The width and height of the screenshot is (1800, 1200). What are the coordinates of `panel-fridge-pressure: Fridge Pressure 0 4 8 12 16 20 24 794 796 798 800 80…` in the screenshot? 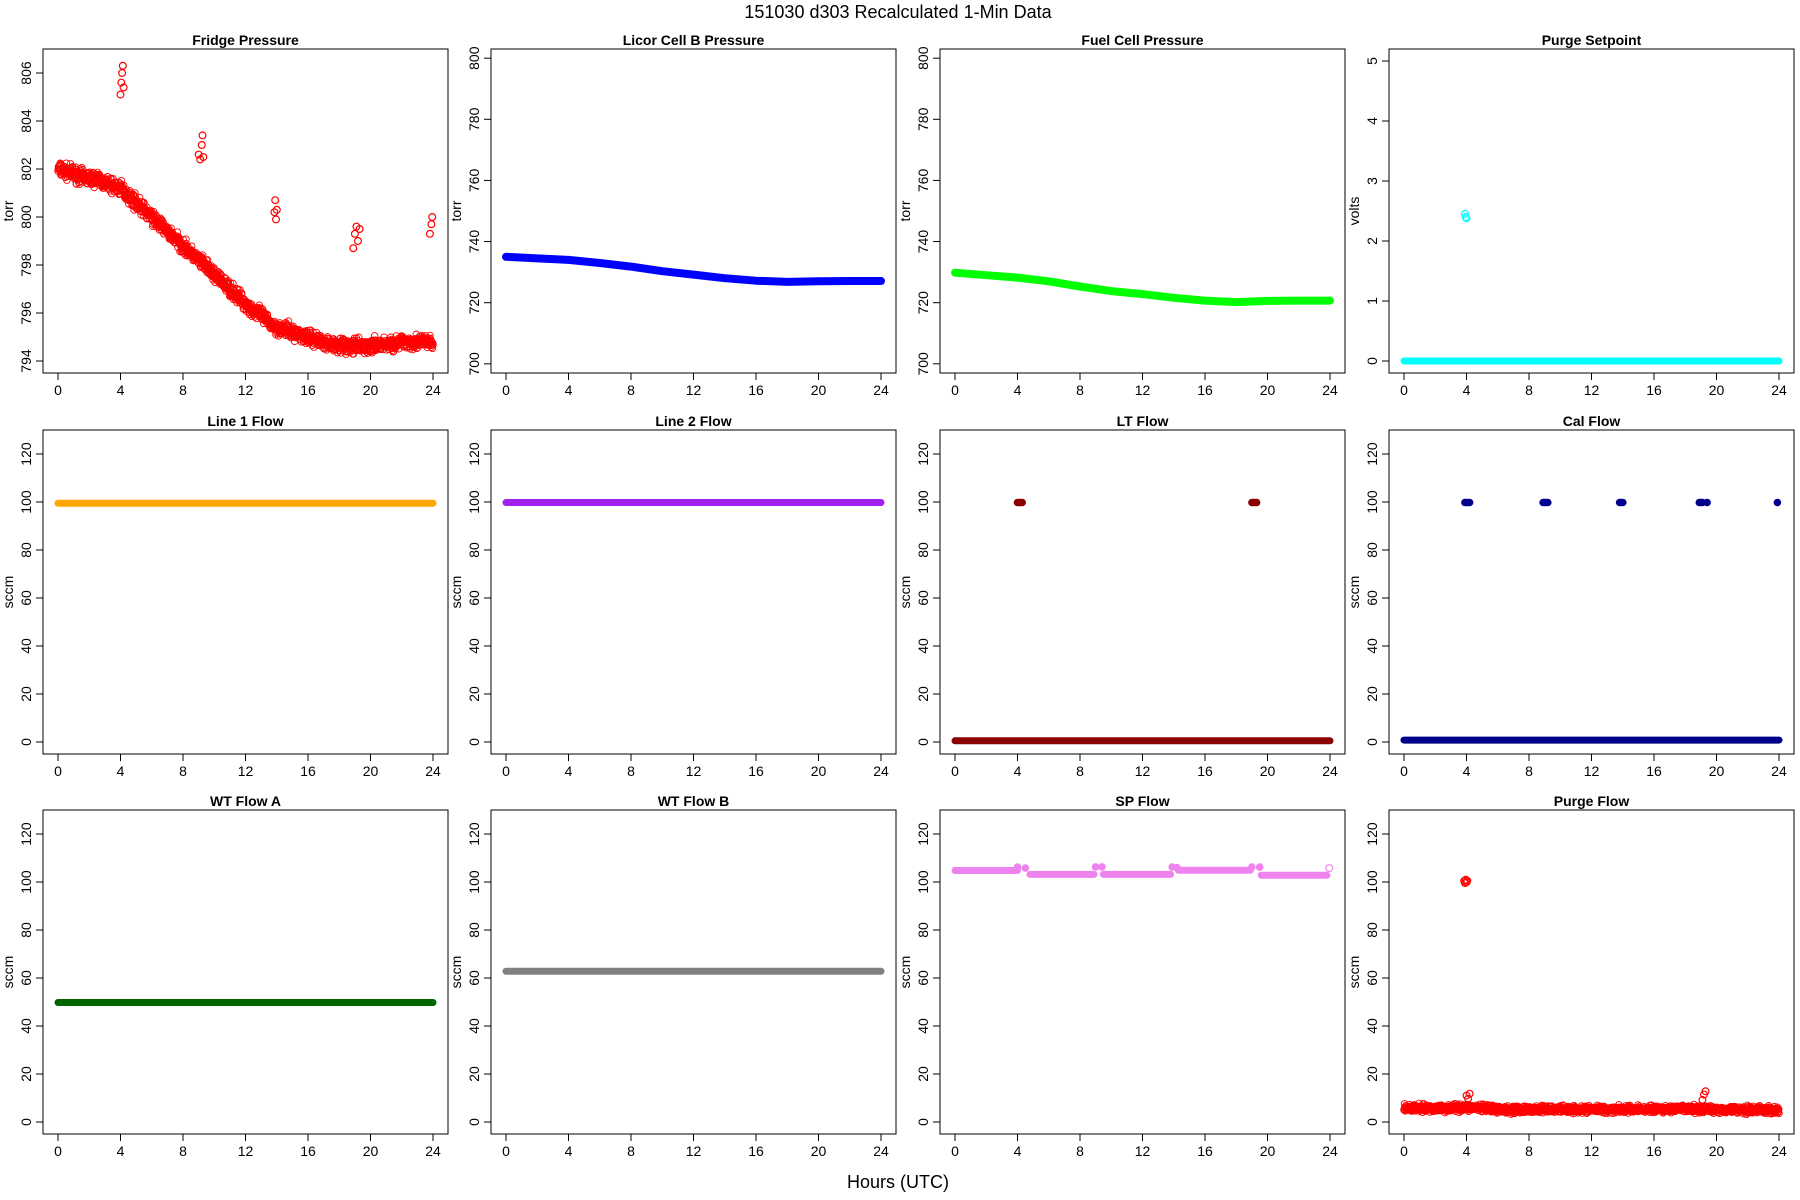 It's located at (224, 215).